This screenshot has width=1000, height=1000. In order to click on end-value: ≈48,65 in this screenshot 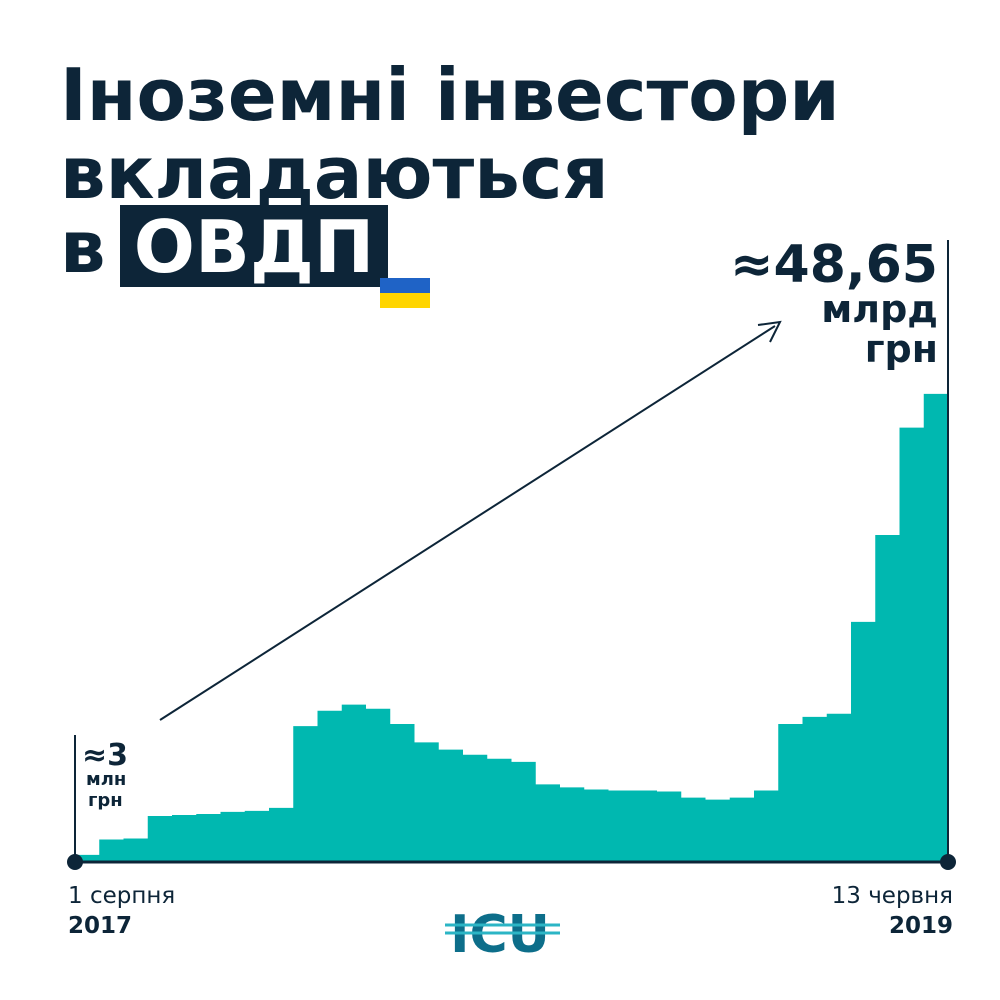, I will do `click(834, 265)`.